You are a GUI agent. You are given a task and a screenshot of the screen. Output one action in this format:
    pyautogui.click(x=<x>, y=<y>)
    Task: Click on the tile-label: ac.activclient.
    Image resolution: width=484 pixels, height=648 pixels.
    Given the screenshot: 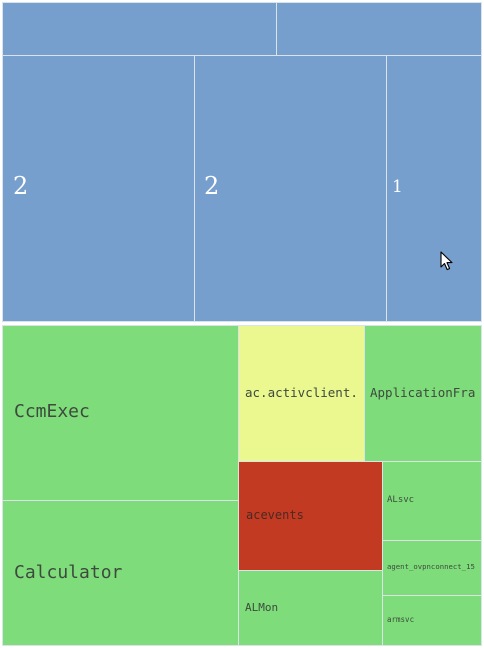 What is the action you would take?
    pyautogui.click(x=301, y=392)
    